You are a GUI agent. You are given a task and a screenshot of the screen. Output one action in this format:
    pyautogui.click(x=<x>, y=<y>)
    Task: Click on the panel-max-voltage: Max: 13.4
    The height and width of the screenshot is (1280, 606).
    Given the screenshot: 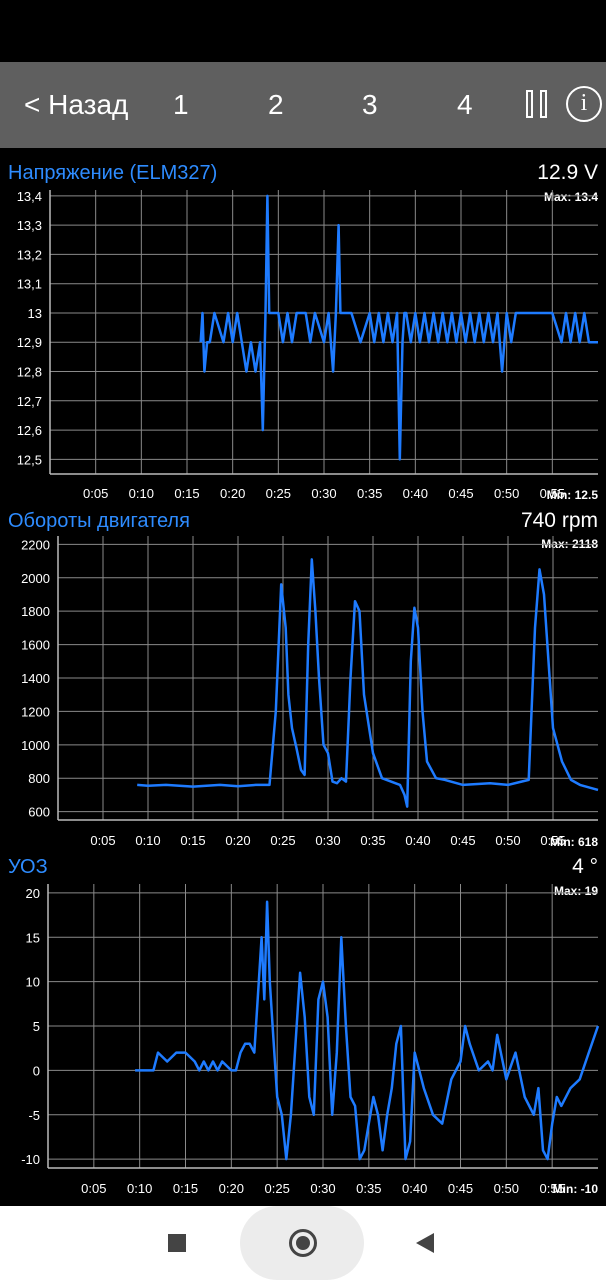 What is the action you would take?
    pyautogui.click(x=570, y=197)
    